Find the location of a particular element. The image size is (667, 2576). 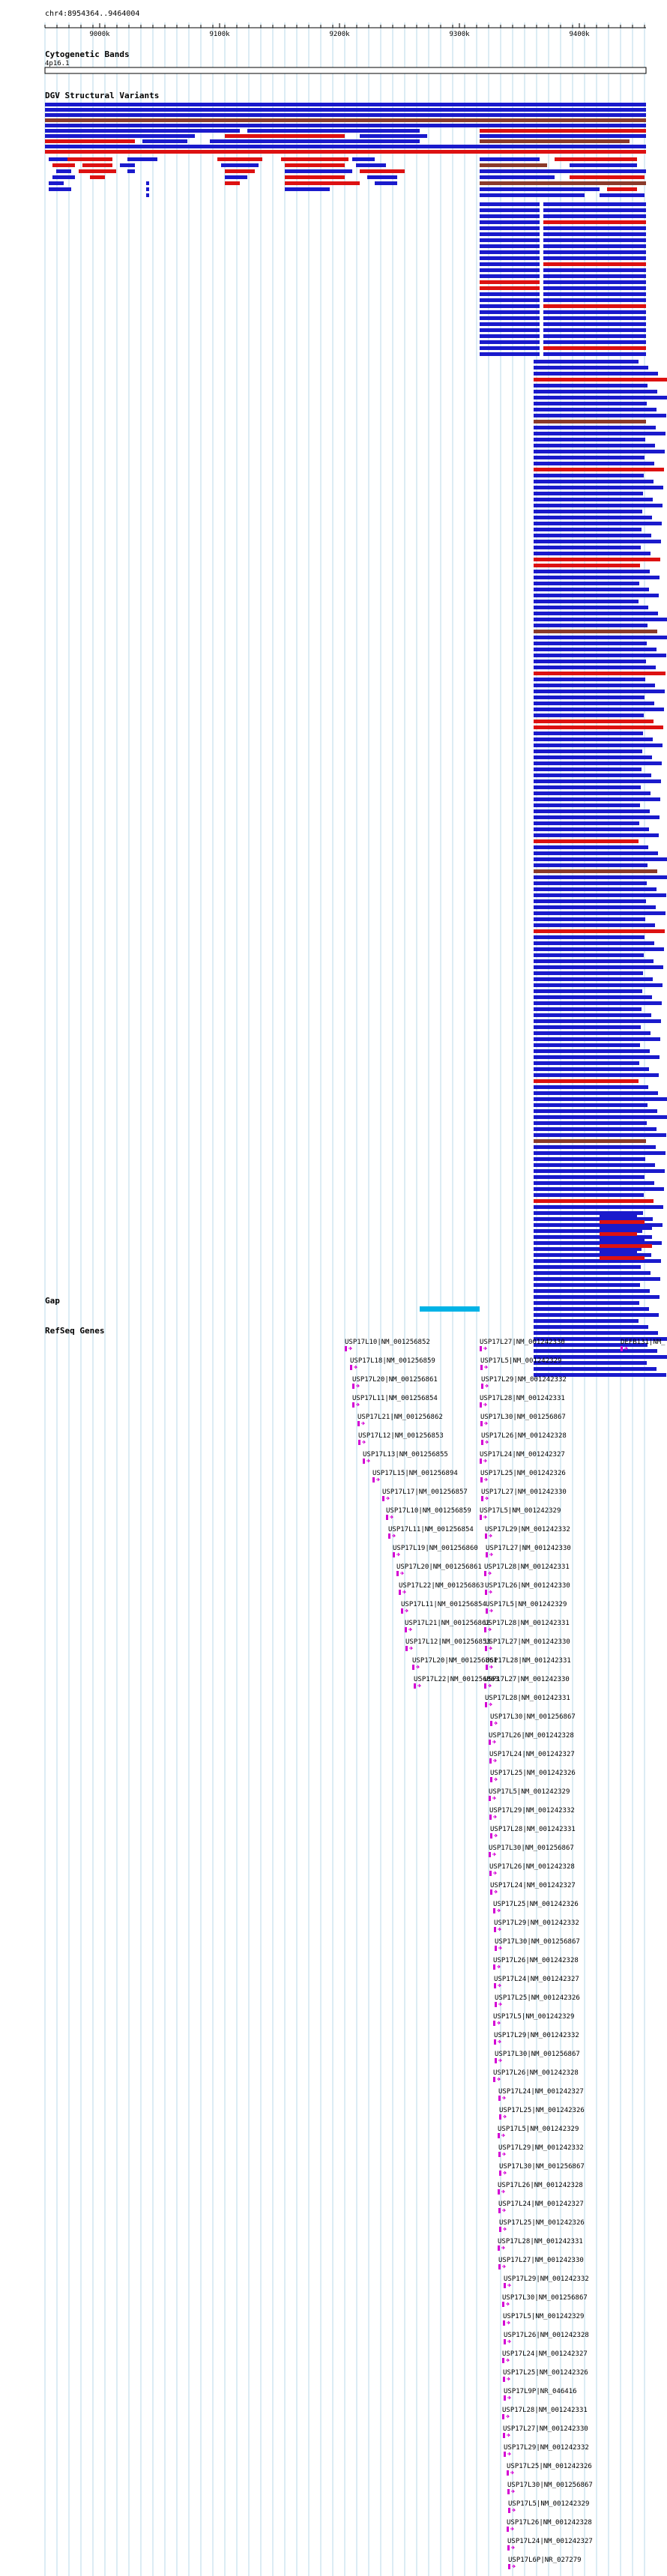

gene-label: USP17L10|NM_001256859 is located at coordinates (428, 1511).